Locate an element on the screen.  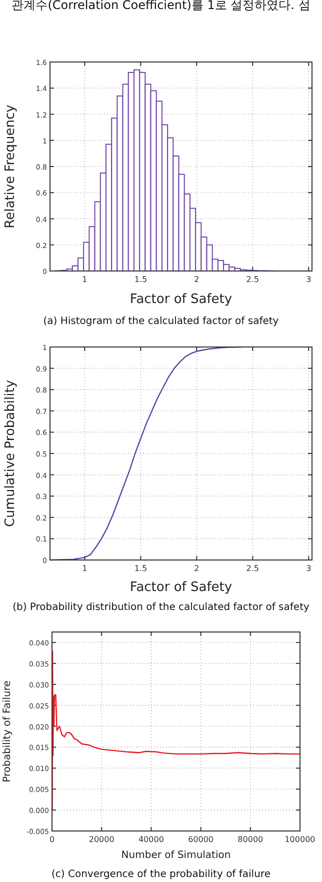
text: (a) Histogram of the calculated factor of safety is located at coordinates (161, 321).